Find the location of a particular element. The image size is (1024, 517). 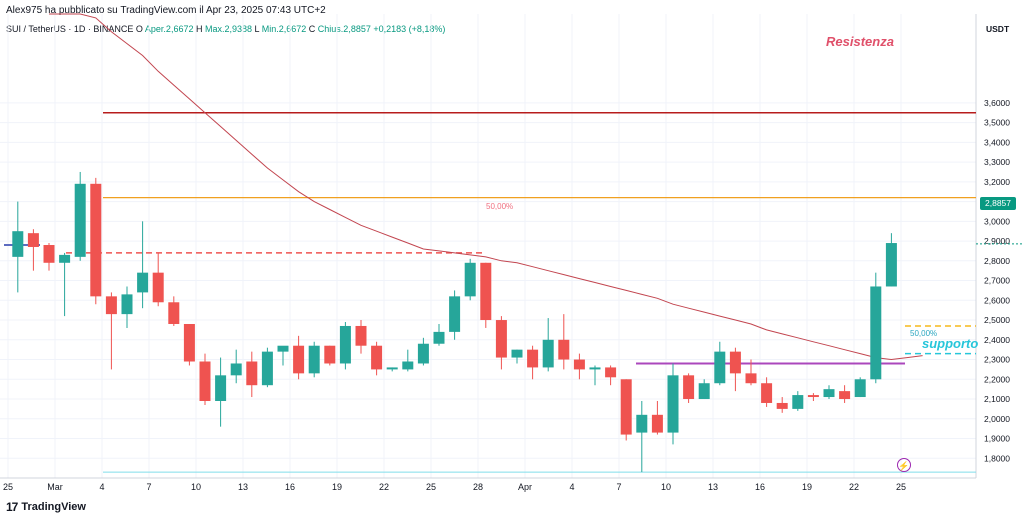

lightning-icon: ⚡ is located at coordinates (904, 465).